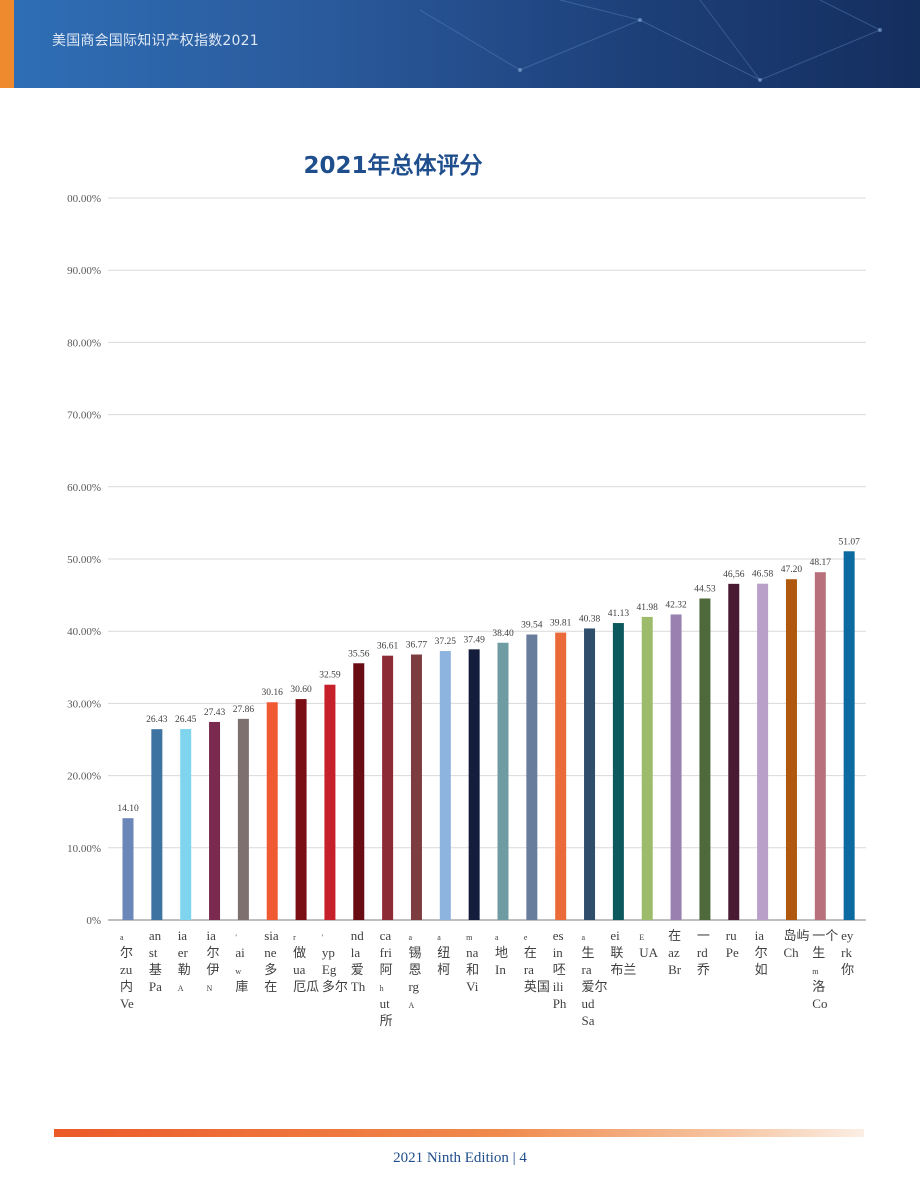 The width and height of the screenshot is (920, 1191). What do you see at coordinates (560, 969) in the screenshot?
I see `x-tick-label: es in 呸 ili Ph` at bounding box center [560, 969].